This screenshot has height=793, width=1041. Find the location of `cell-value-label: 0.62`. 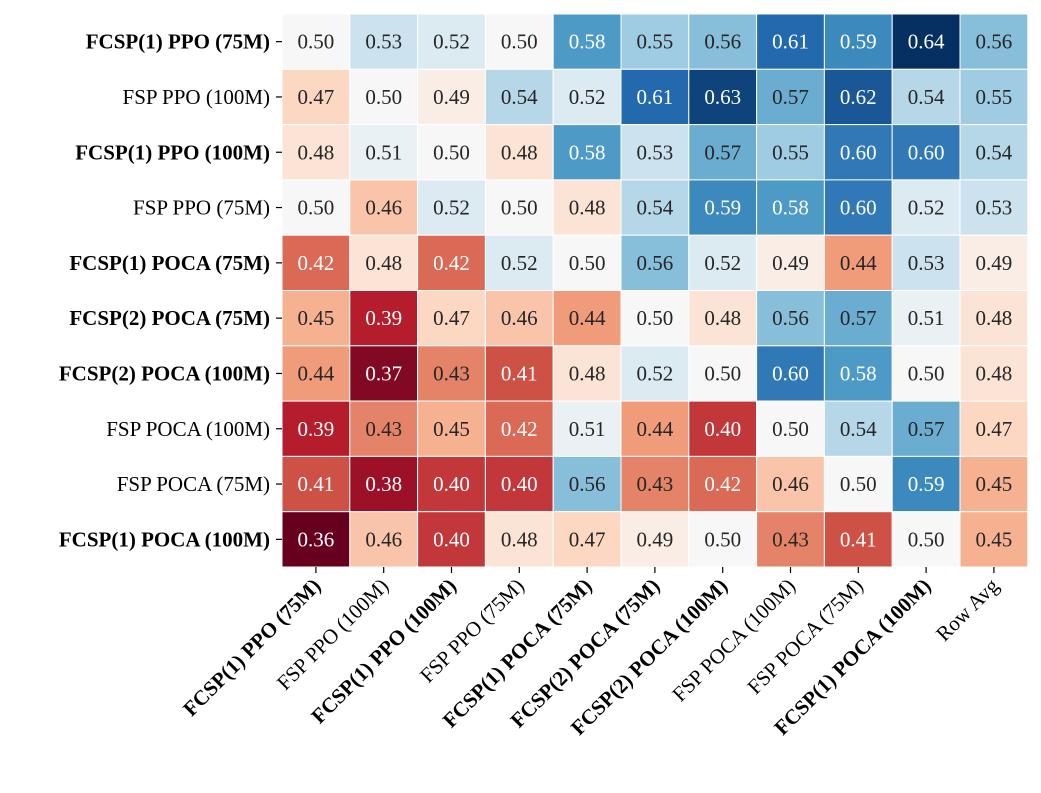

cell-value-label: 0.62 is located at coordinates (858, 97).